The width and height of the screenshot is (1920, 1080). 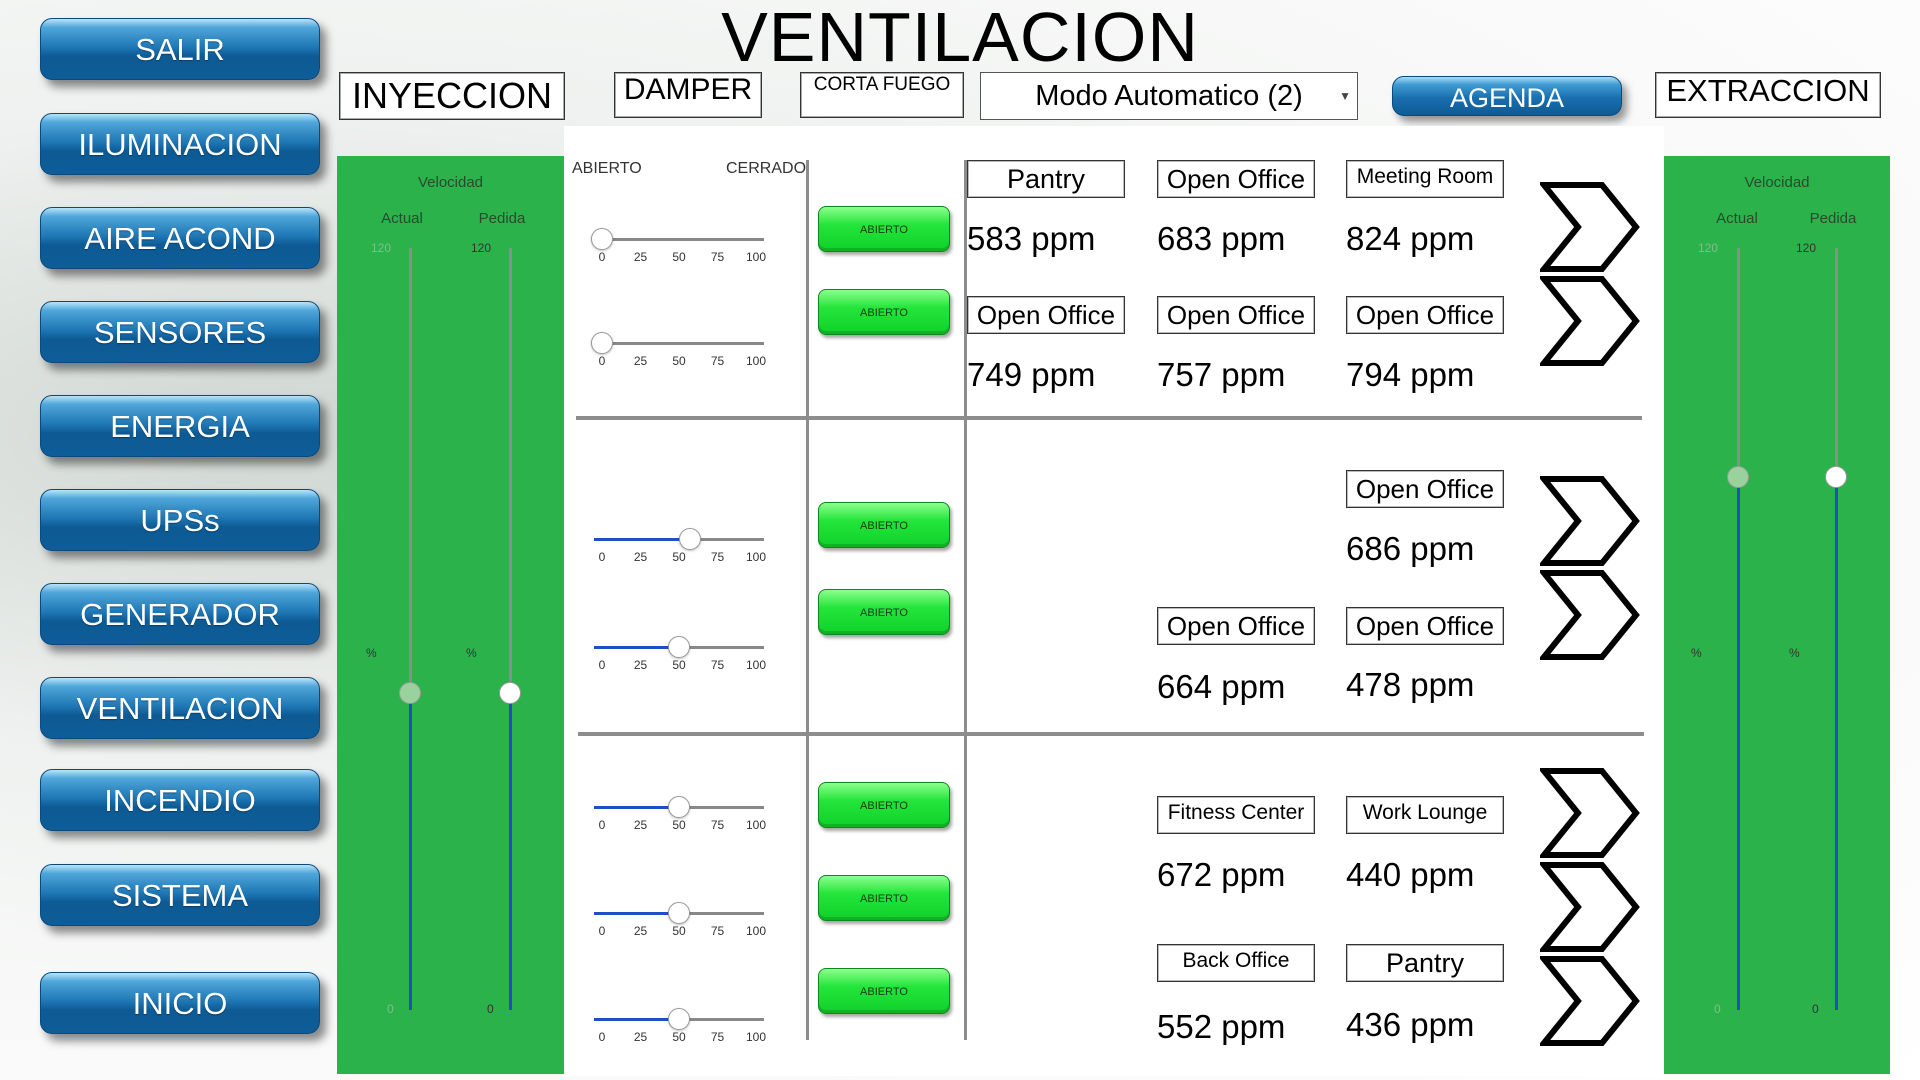 I want to click on extraccion-pedida-fill, so click(x=1836, y=743).